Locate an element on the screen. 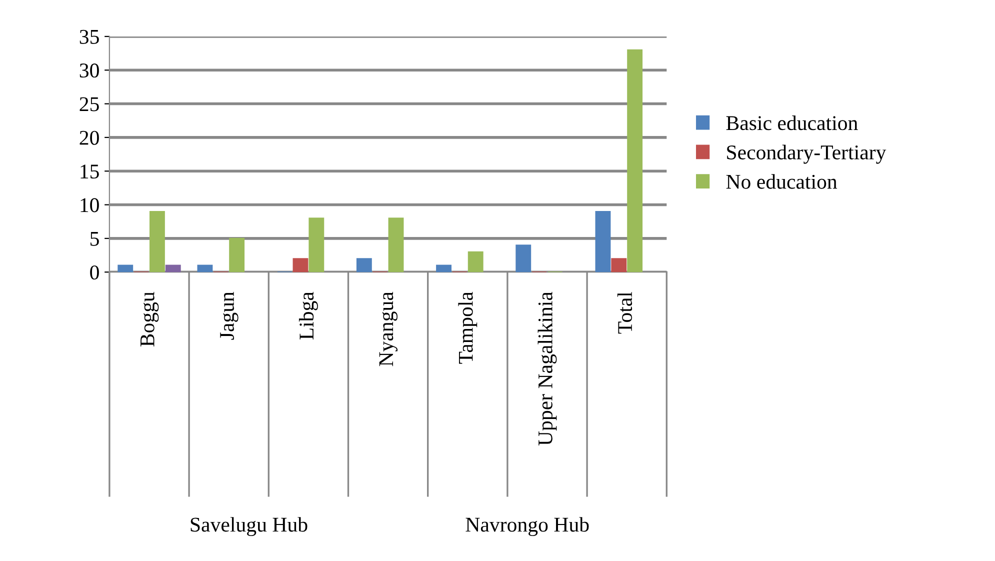 The width and height of the screenshot is (995, 561). x-tick-label: Tampola is located at coordinates (468, 328).